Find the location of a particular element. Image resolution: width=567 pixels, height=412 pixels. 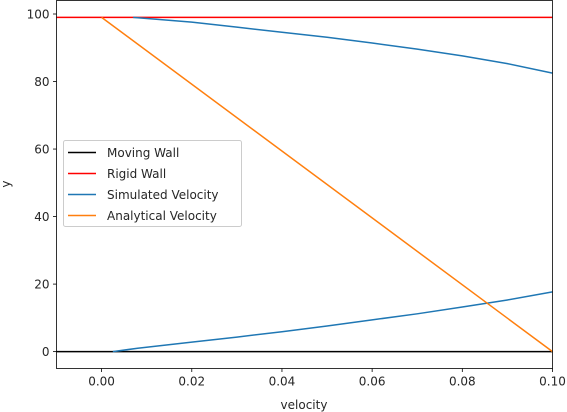

x-tick-label: 0.02 is located at coordinates (191, 382).